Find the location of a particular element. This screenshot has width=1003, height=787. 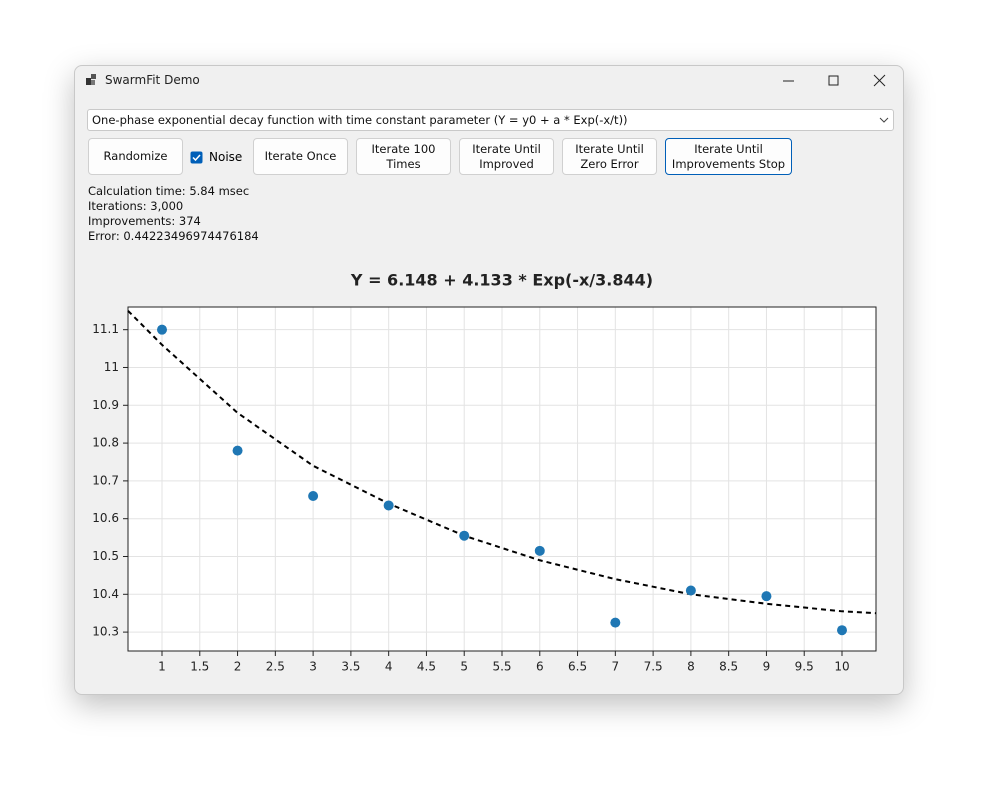

checkbox-box is located at coordinates (196, 157).